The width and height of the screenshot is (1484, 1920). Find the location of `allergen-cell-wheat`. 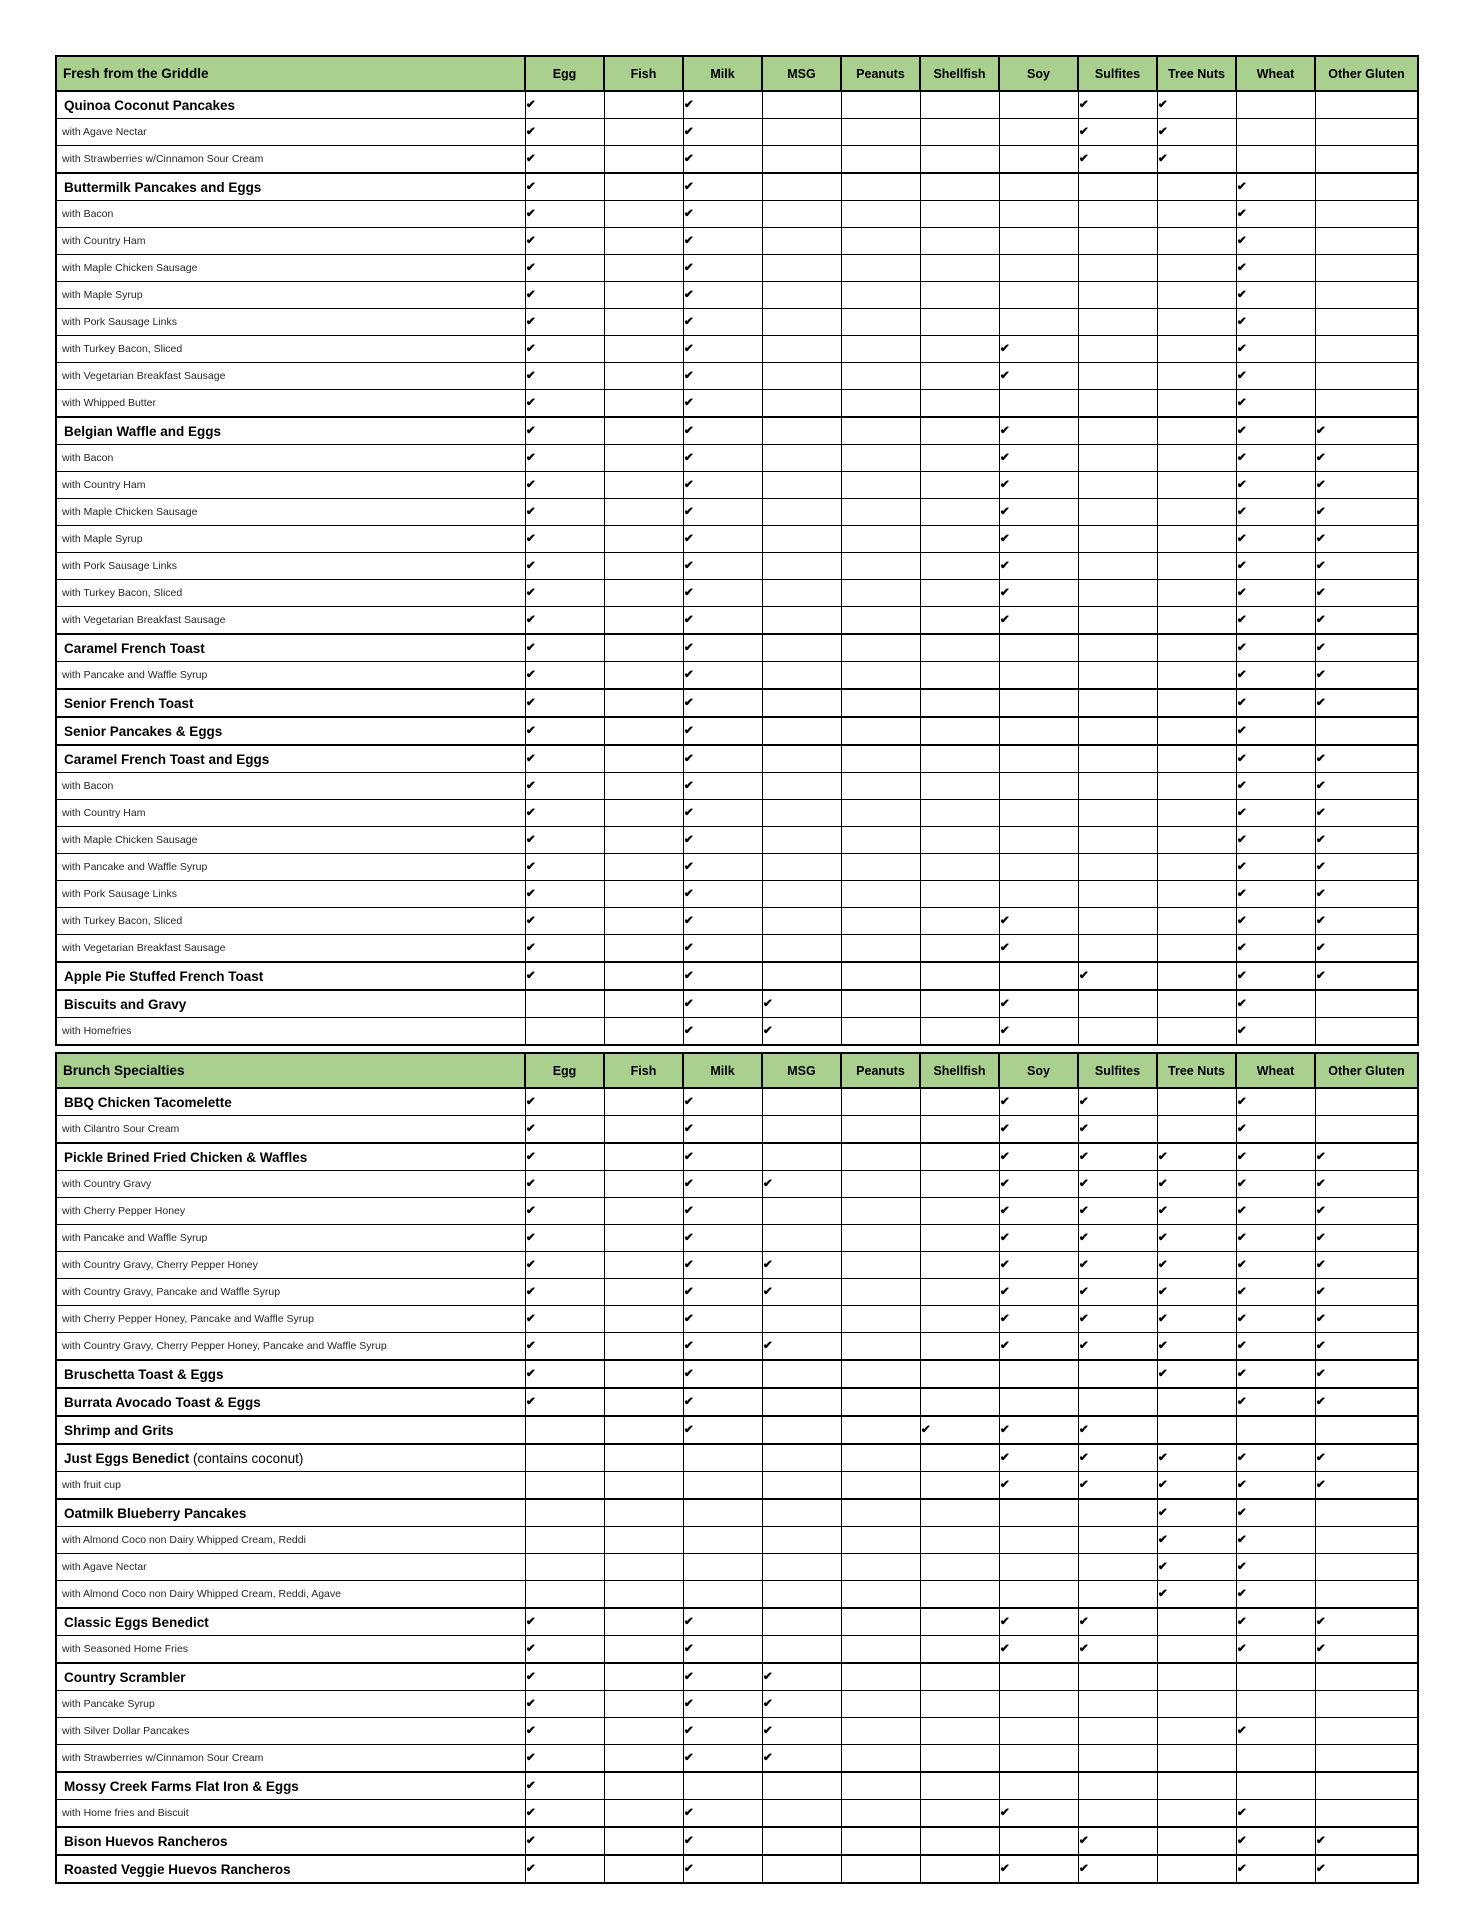

allergen-cell-wheat is located at coordinates (1275, 1430).